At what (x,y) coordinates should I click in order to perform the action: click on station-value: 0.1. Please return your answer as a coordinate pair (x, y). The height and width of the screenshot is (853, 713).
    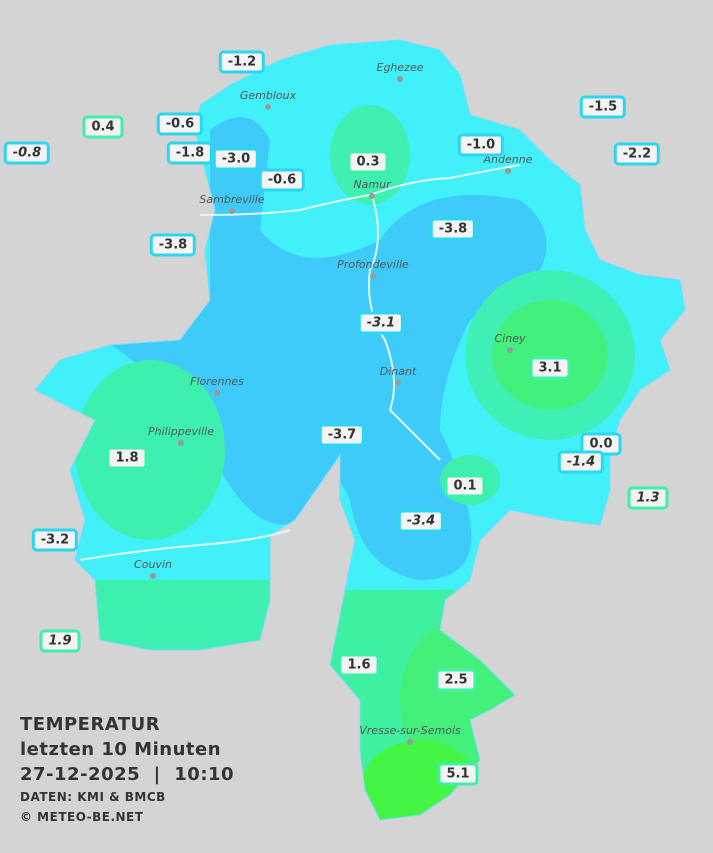
    Looking at the image, I should click on (465, 486).